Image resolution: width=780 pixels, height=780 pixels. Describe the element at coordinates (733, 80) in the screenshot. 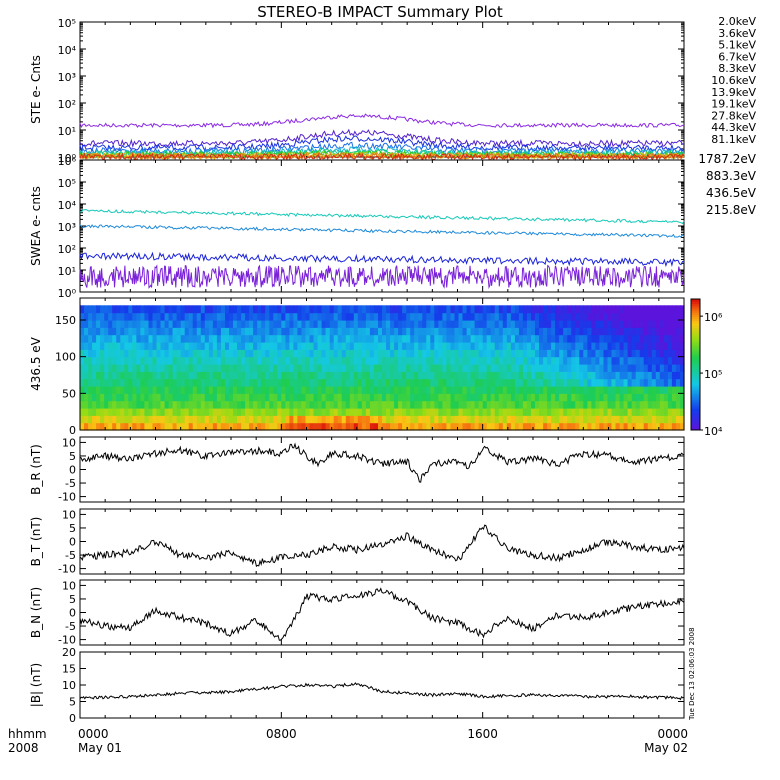

I see `legend-entry: 10.6keV` at that location.